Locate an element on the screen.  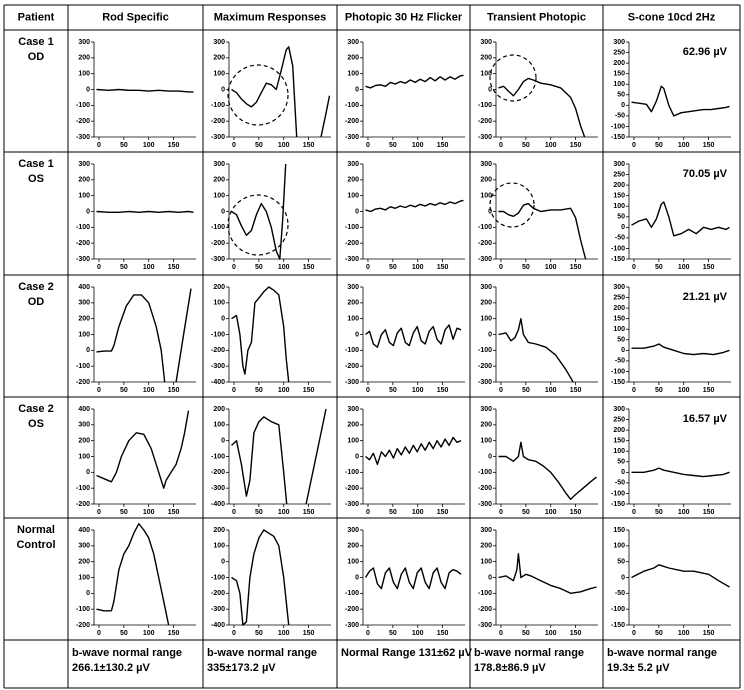
column-header: Rod Specific is located at coordinates (135, 17).